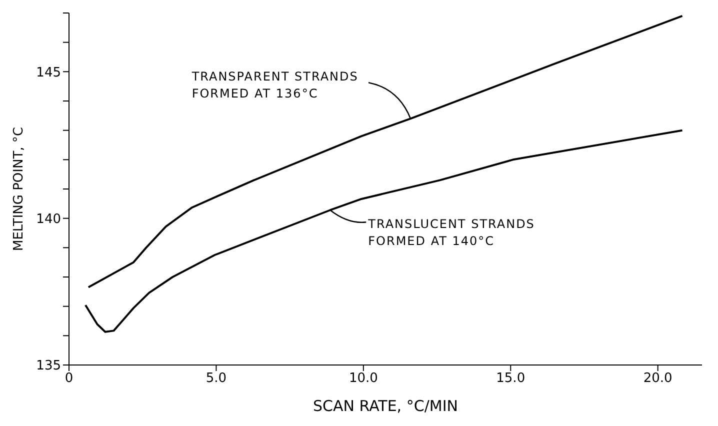  I want to click on y-tick-label: 140, so click(48, 219).